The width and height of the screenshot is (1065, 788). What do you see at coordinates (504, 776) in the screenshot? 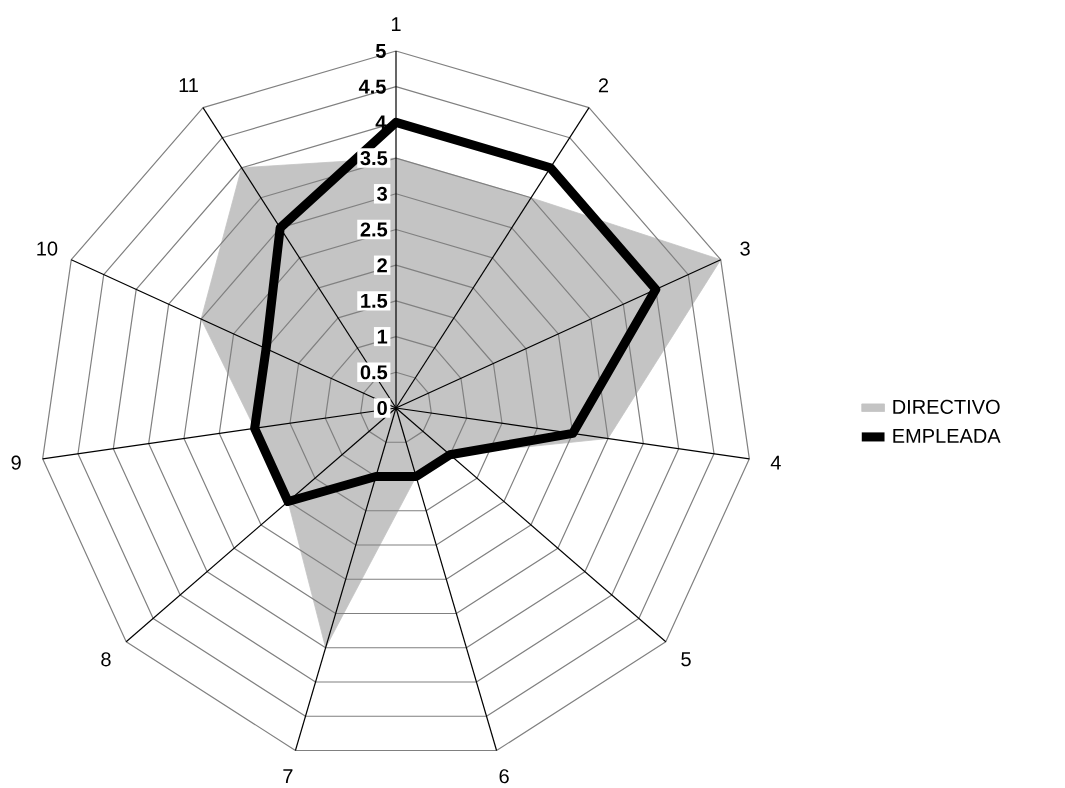
I see `spoke-label: 6` at bounding box center [504, 776].